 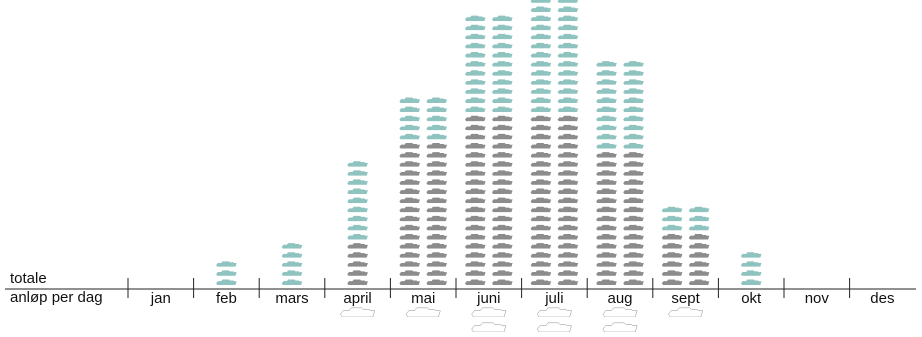 What do you see at coordinates (489, 288) in the screenshot?
I see `month-ticks` at bounding box center [489, 288].